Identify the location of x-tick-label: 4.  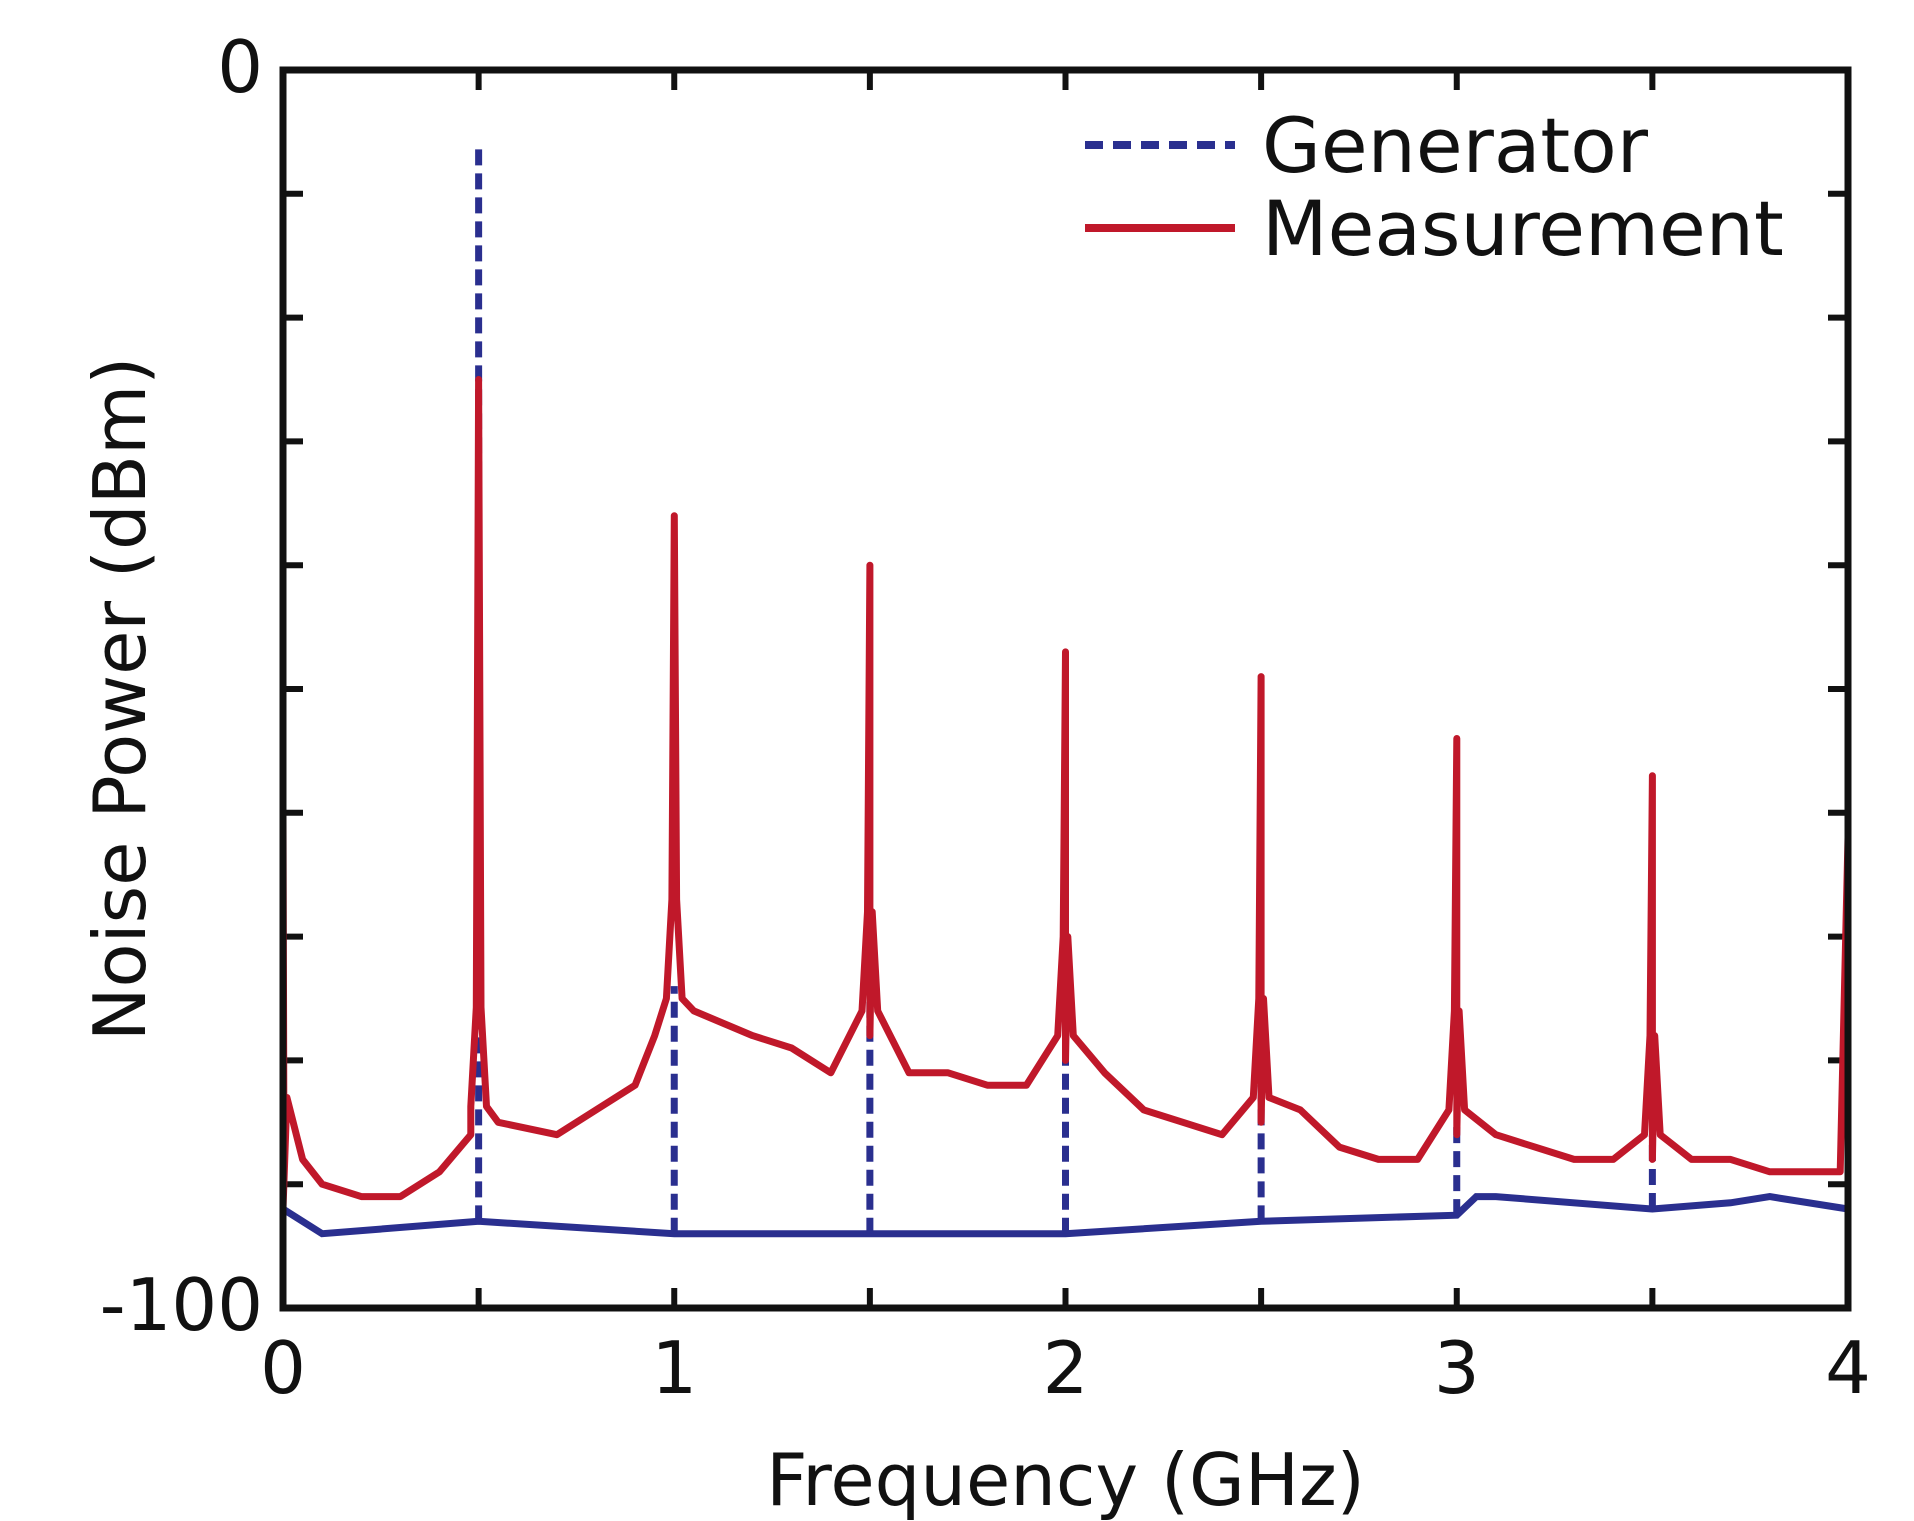
(1848, 1368).